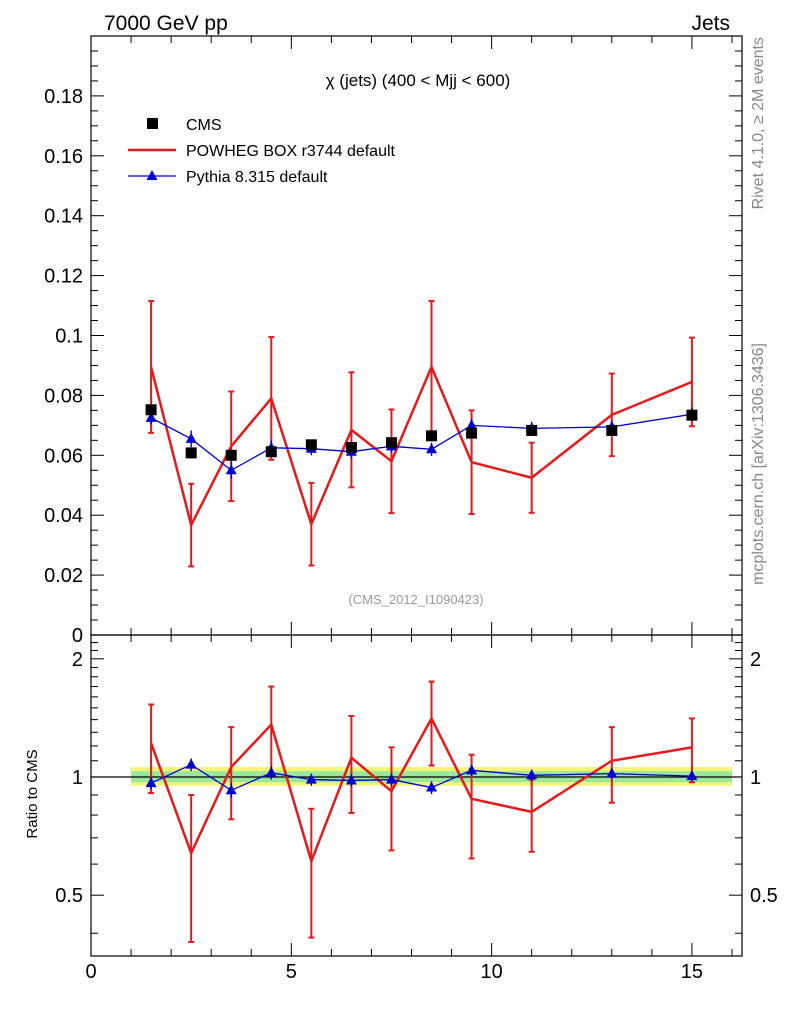 The width and height of the screenshot is (786, 1024). I want to click on main-y-tick-label: 0.02, so click(63, 576).